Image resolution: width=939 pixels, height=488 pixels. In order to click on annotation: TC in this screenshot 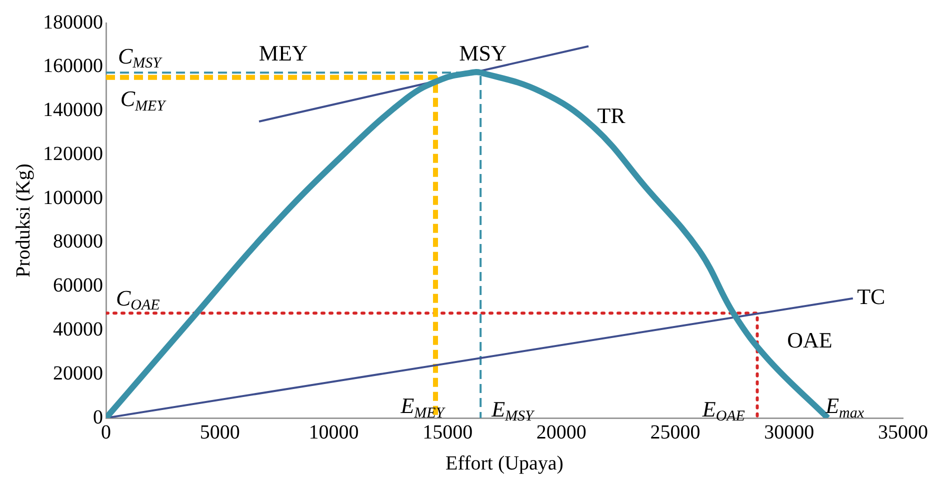, I will do `click(871, 297)`.